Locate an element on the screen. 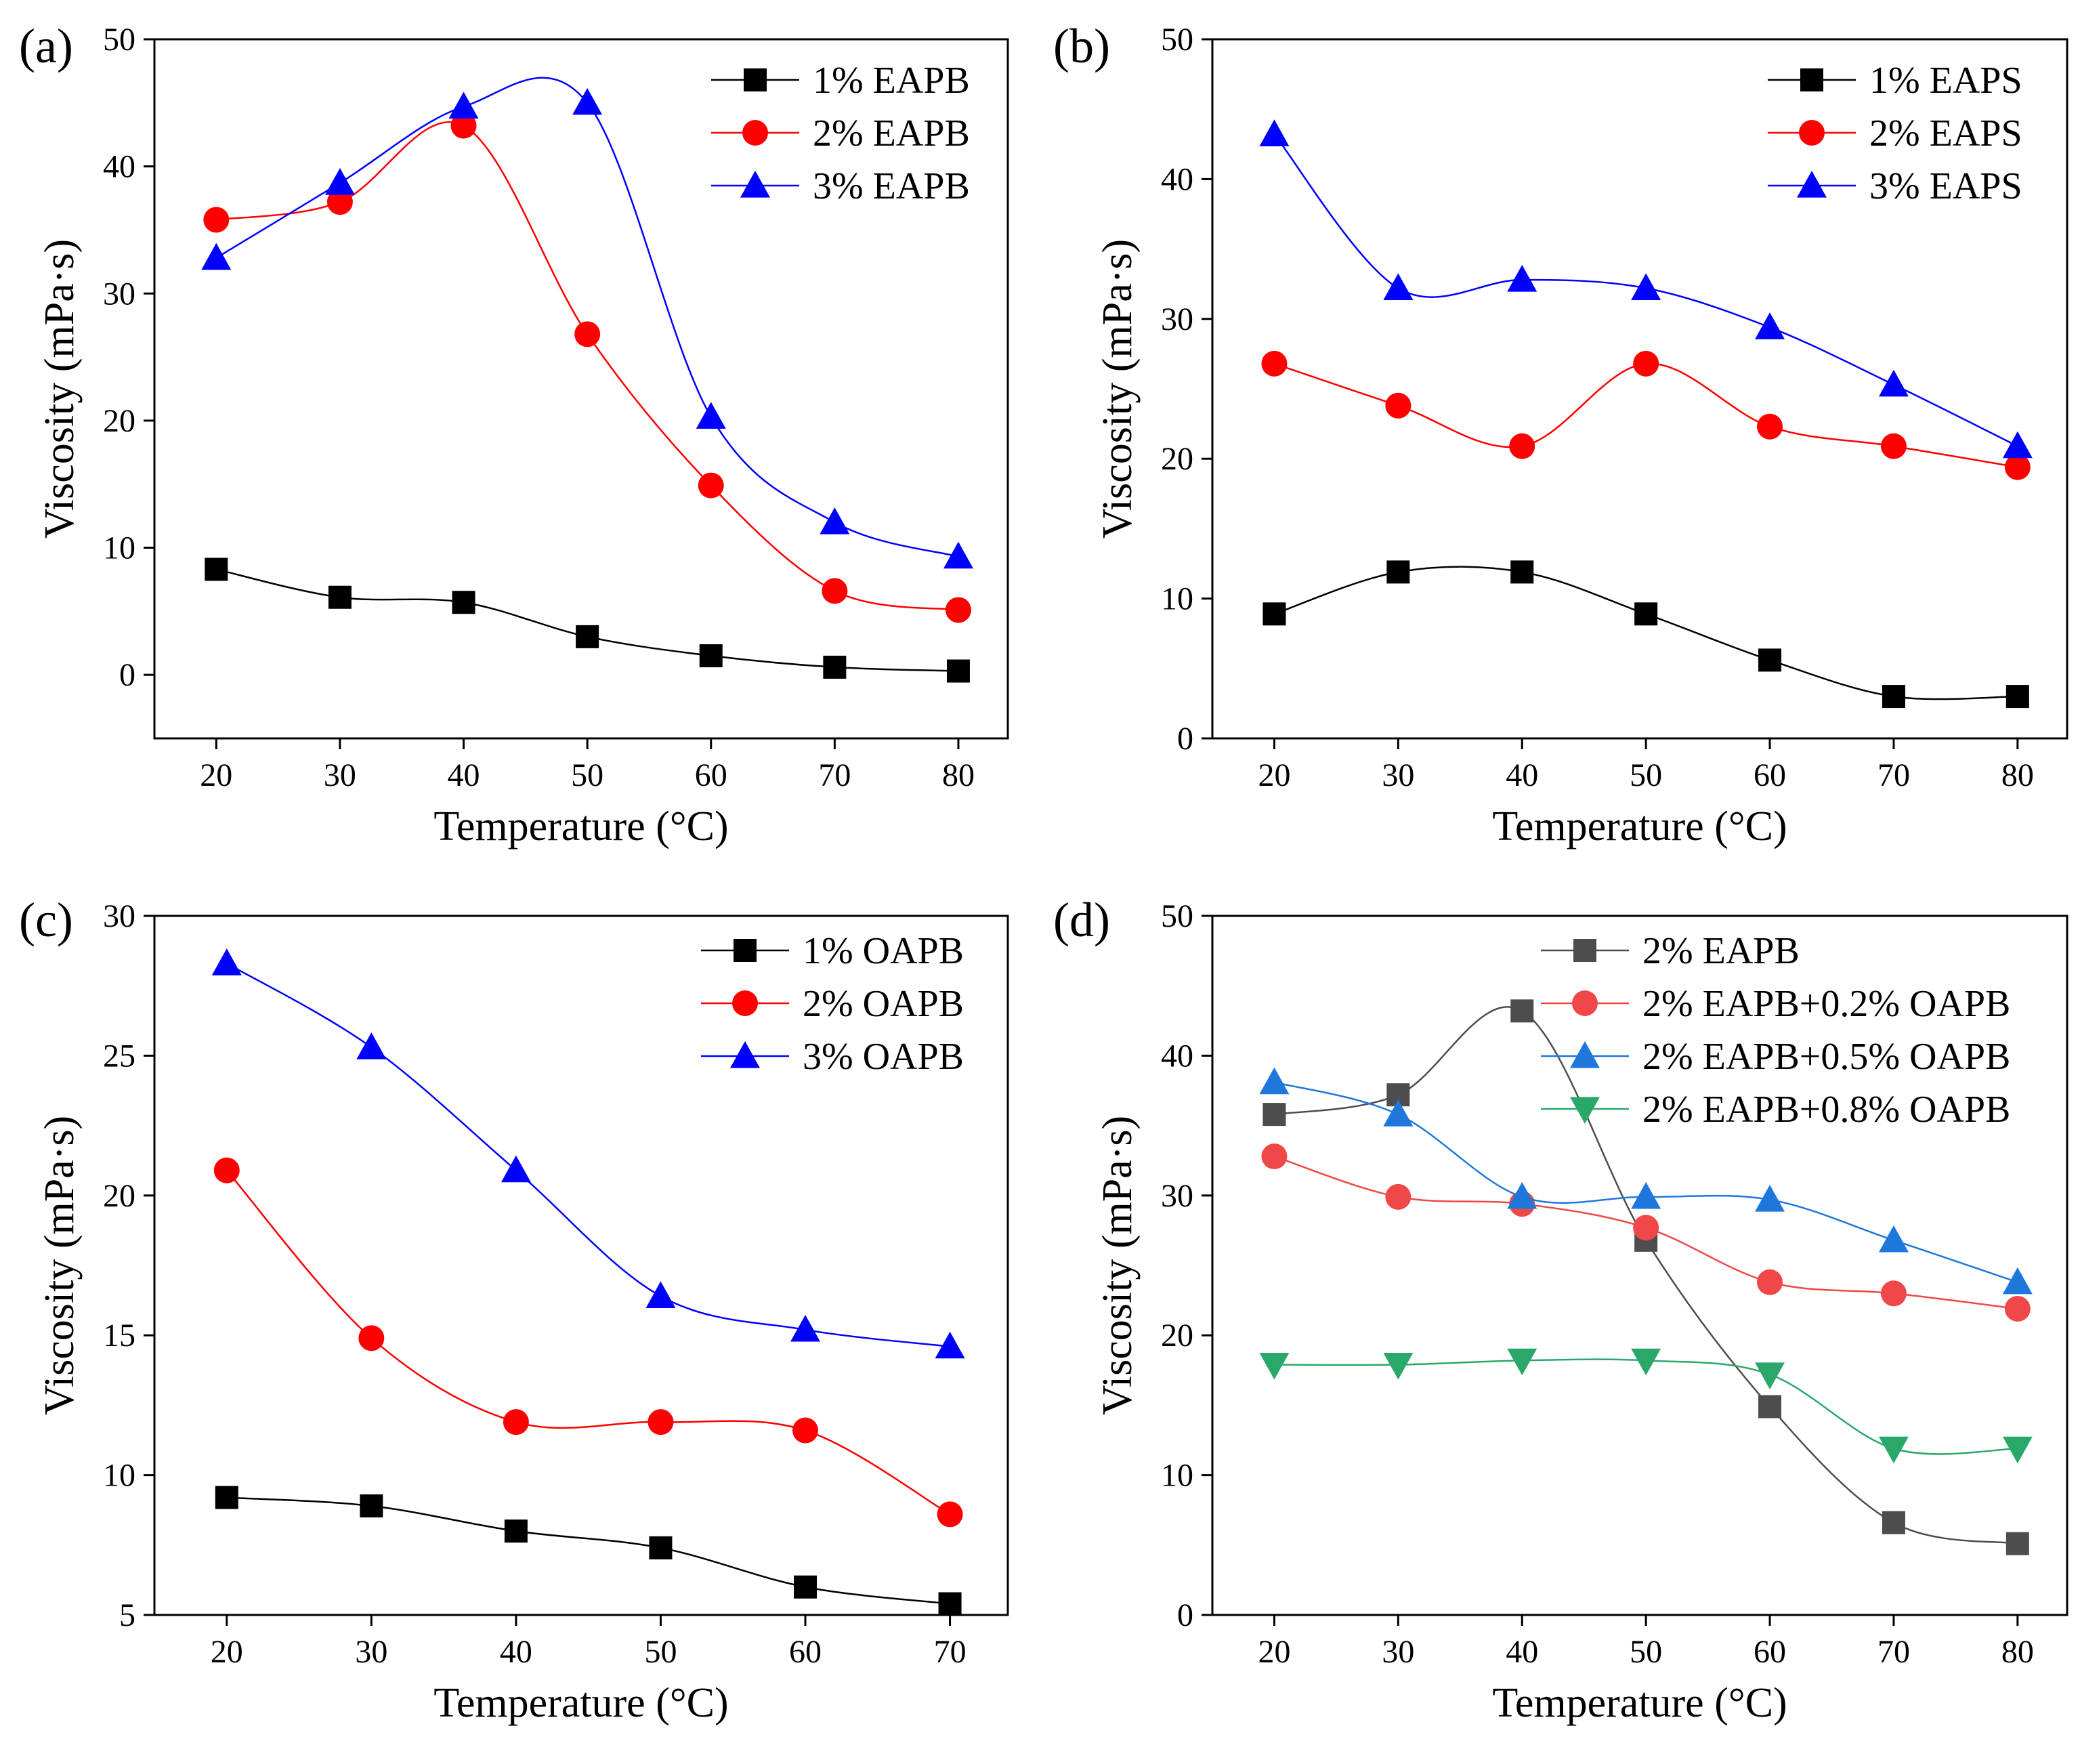  x-tick-label: 60 is located at coordinates (711, 775).